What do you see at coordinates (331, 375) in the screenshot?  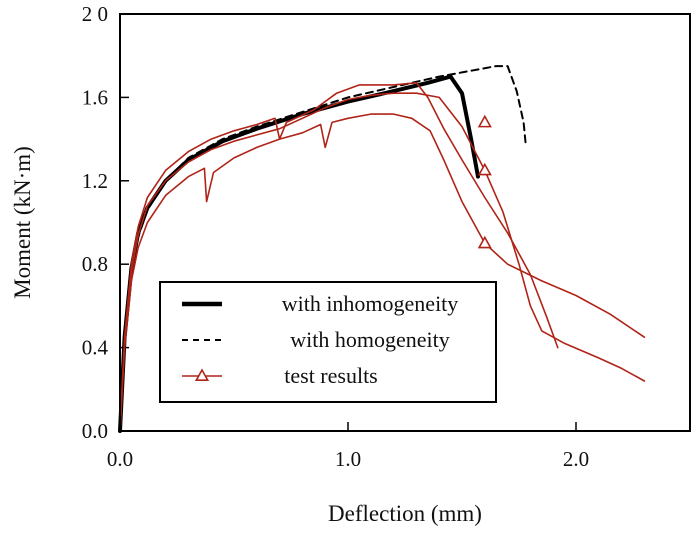 I see `legend-label-2: test results` at bounding box center [331, 375].